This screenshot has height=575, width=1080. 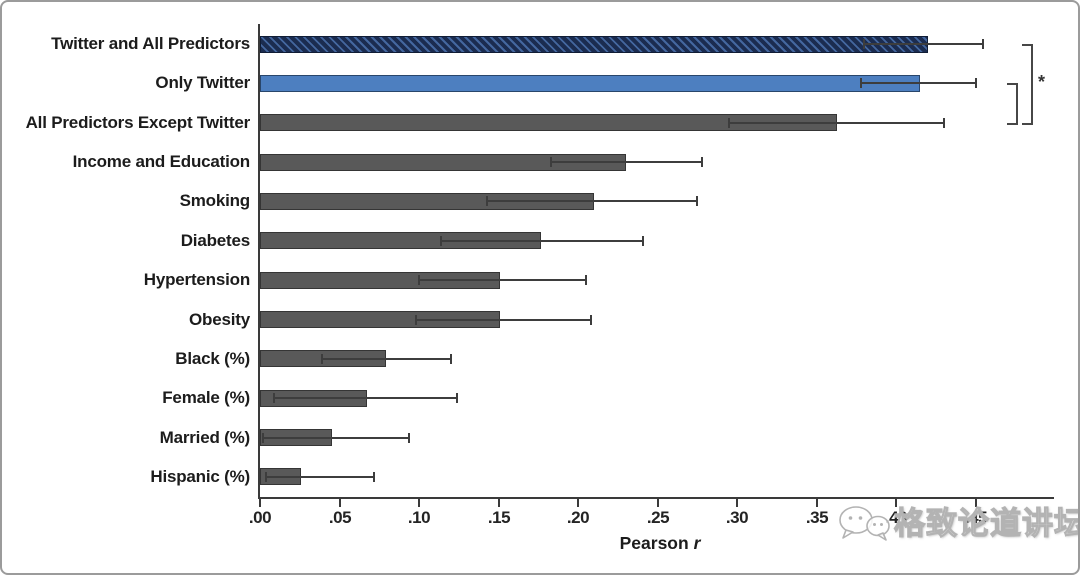 I want to click on x-tick-label: .45, so click(x=976, y=517).